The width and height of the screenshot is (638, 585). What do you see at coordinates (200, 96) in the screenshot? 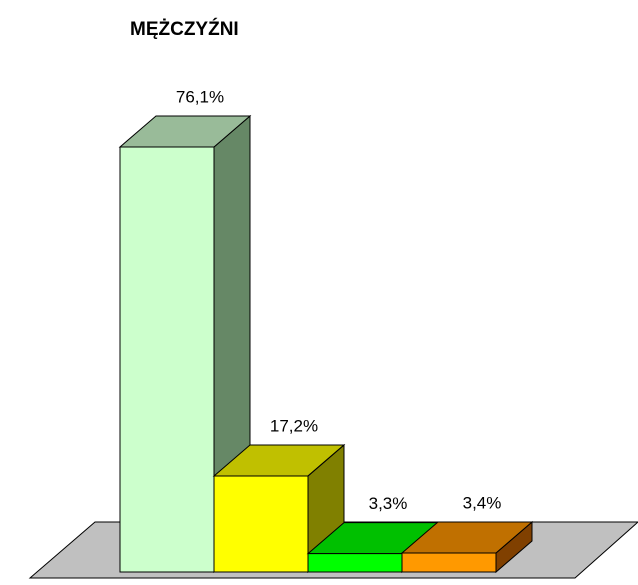
I see `value-label: 76,1%` at bounding box center [200, 96].